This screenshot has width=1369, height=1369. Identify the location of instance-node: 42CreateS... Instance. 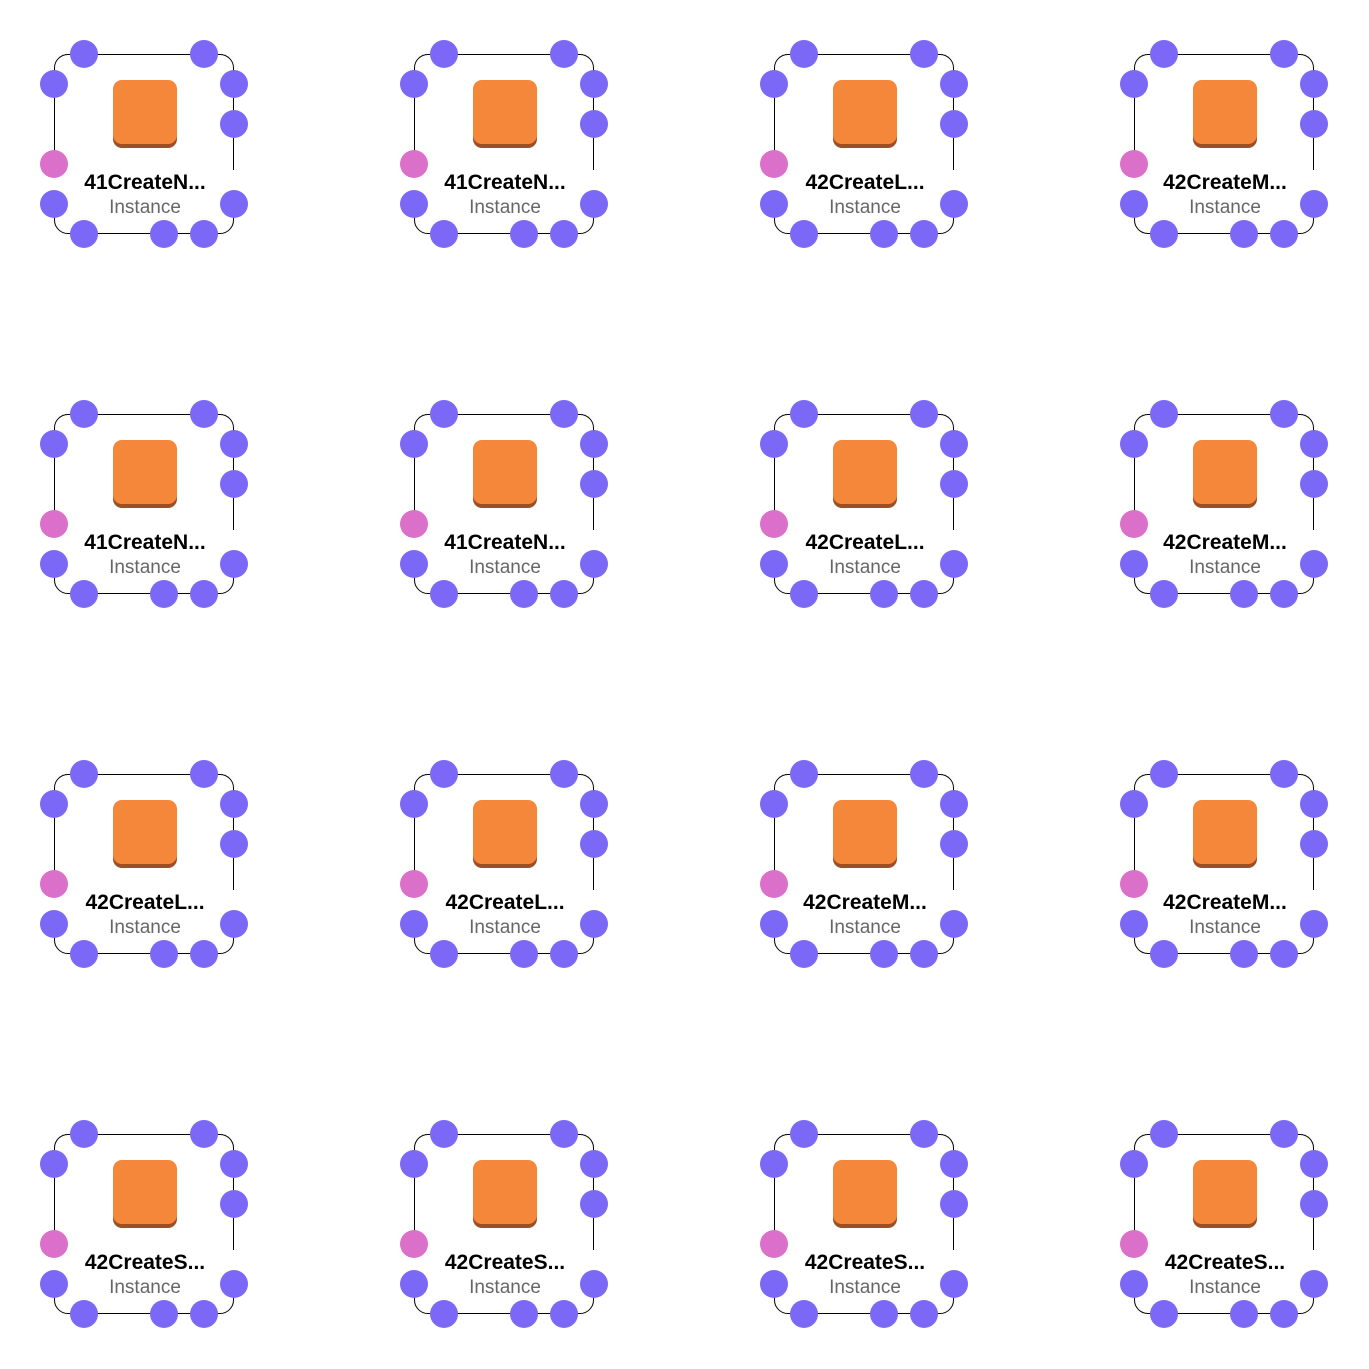
(150, 1230).